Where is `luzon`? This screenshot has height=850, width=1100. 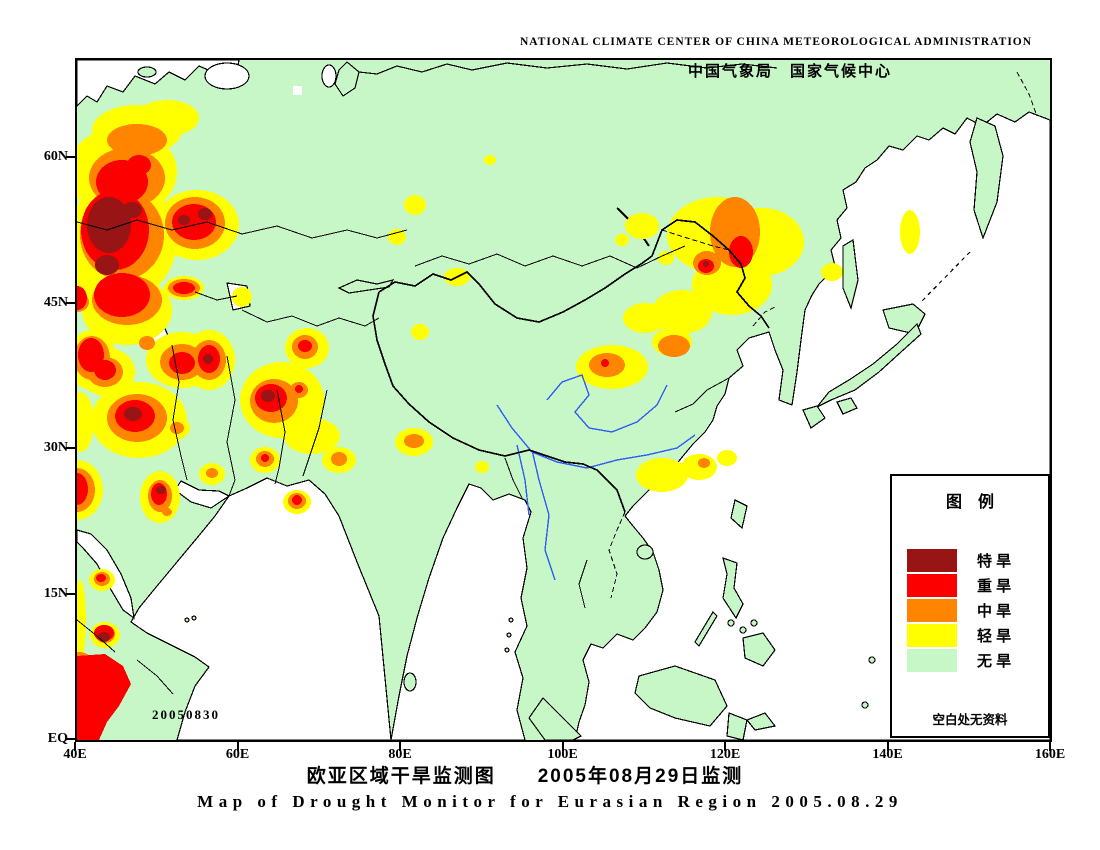
luzon is located at coordinates (733, 588).